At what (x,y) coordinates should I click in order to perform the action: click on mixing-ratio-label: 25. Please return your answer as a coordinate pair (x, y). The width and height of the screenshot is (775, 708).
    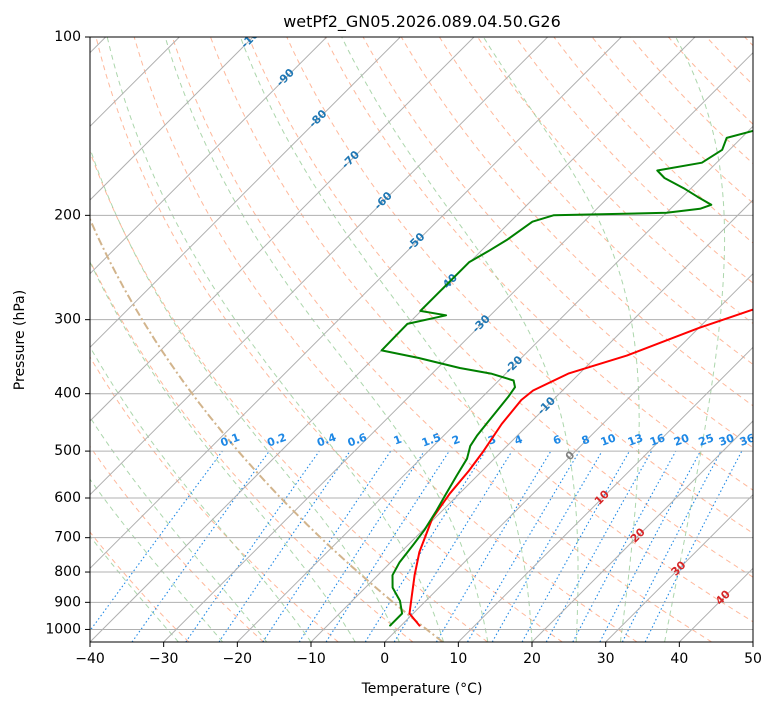
    Looking at the image, I should click on (706, 439).